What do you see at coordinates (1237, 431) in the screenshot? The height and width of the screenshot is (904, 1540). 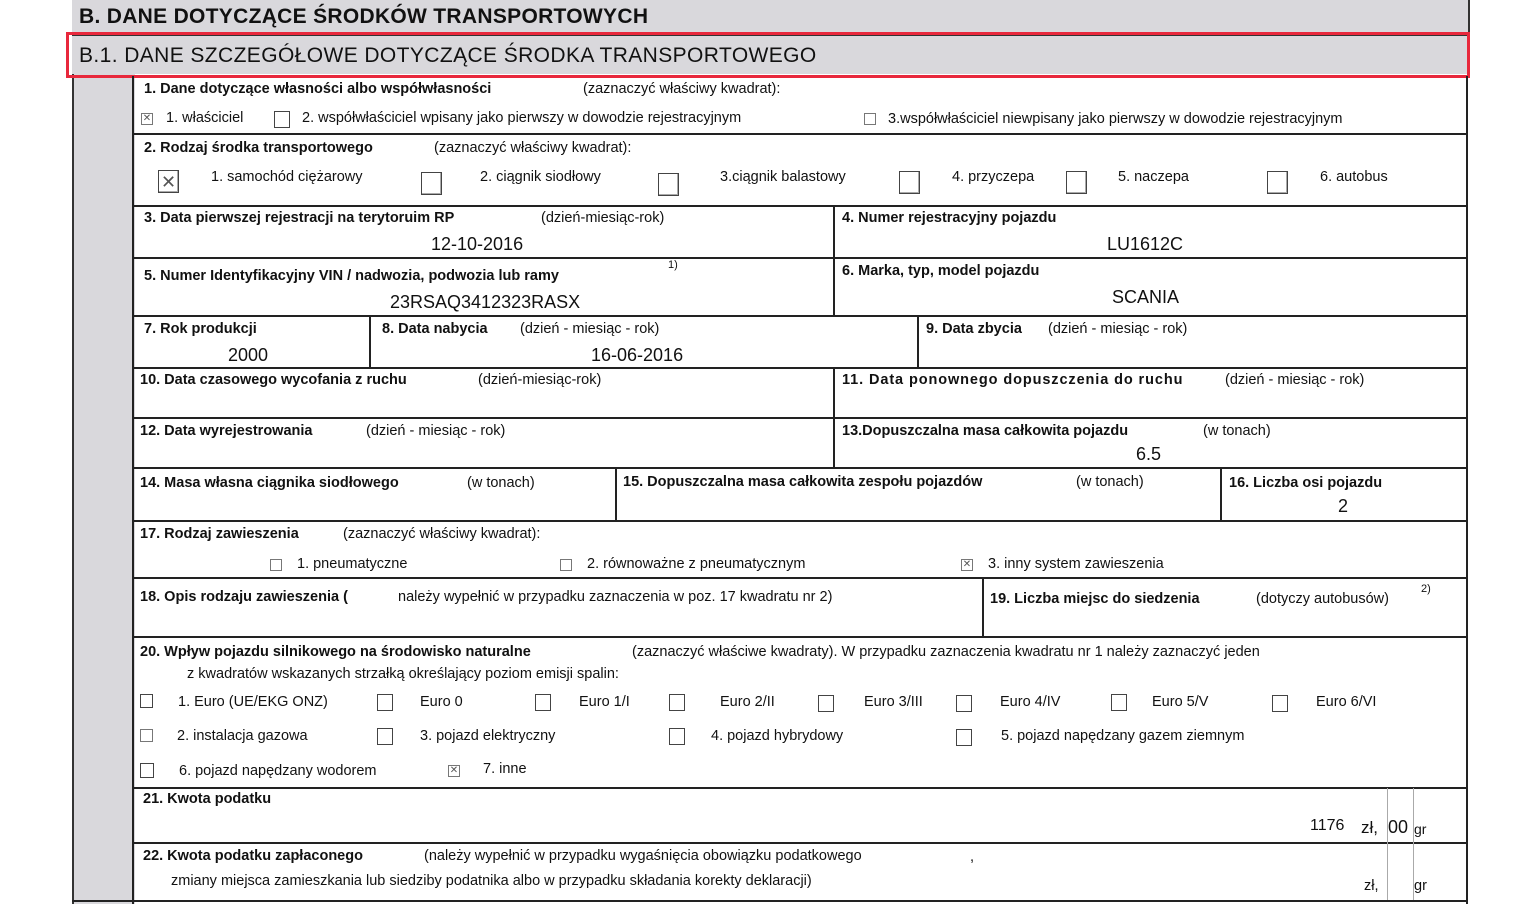 I see `field-13-hint: (w tonach)` at bounding box center [1237, 431].